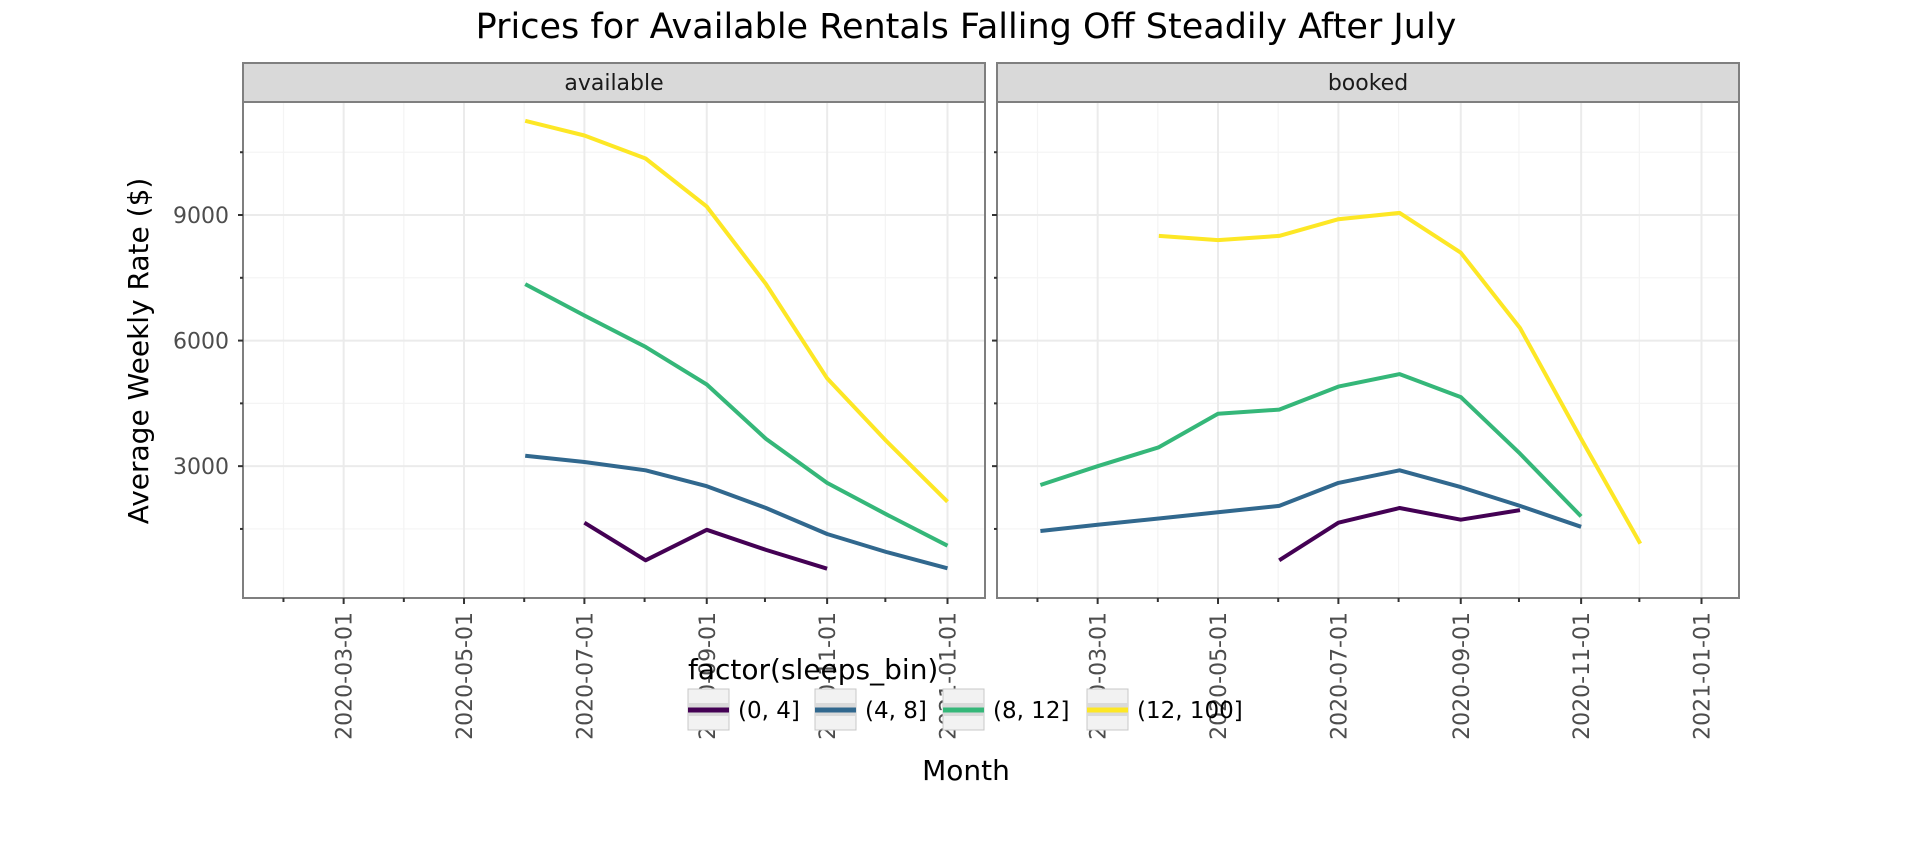 This screenshot has width=1920, height=847. I want to click on y-tick-label: 6000, so click(201, 342).